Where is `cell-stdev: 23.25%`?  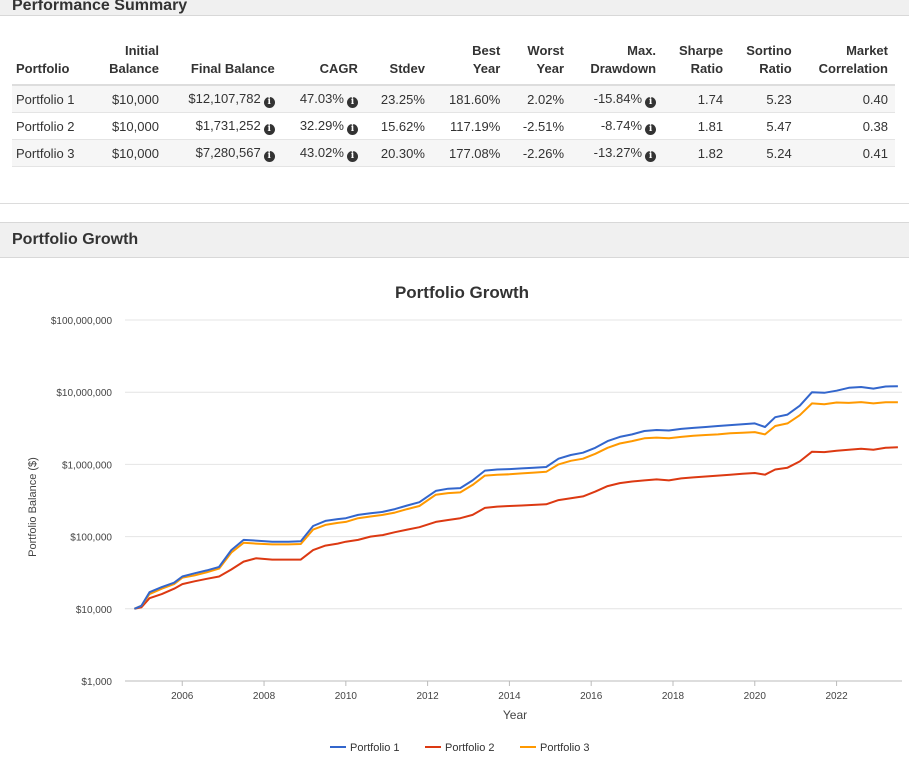
cell-stdev: 23.25% is located at coordinates (398, 99).